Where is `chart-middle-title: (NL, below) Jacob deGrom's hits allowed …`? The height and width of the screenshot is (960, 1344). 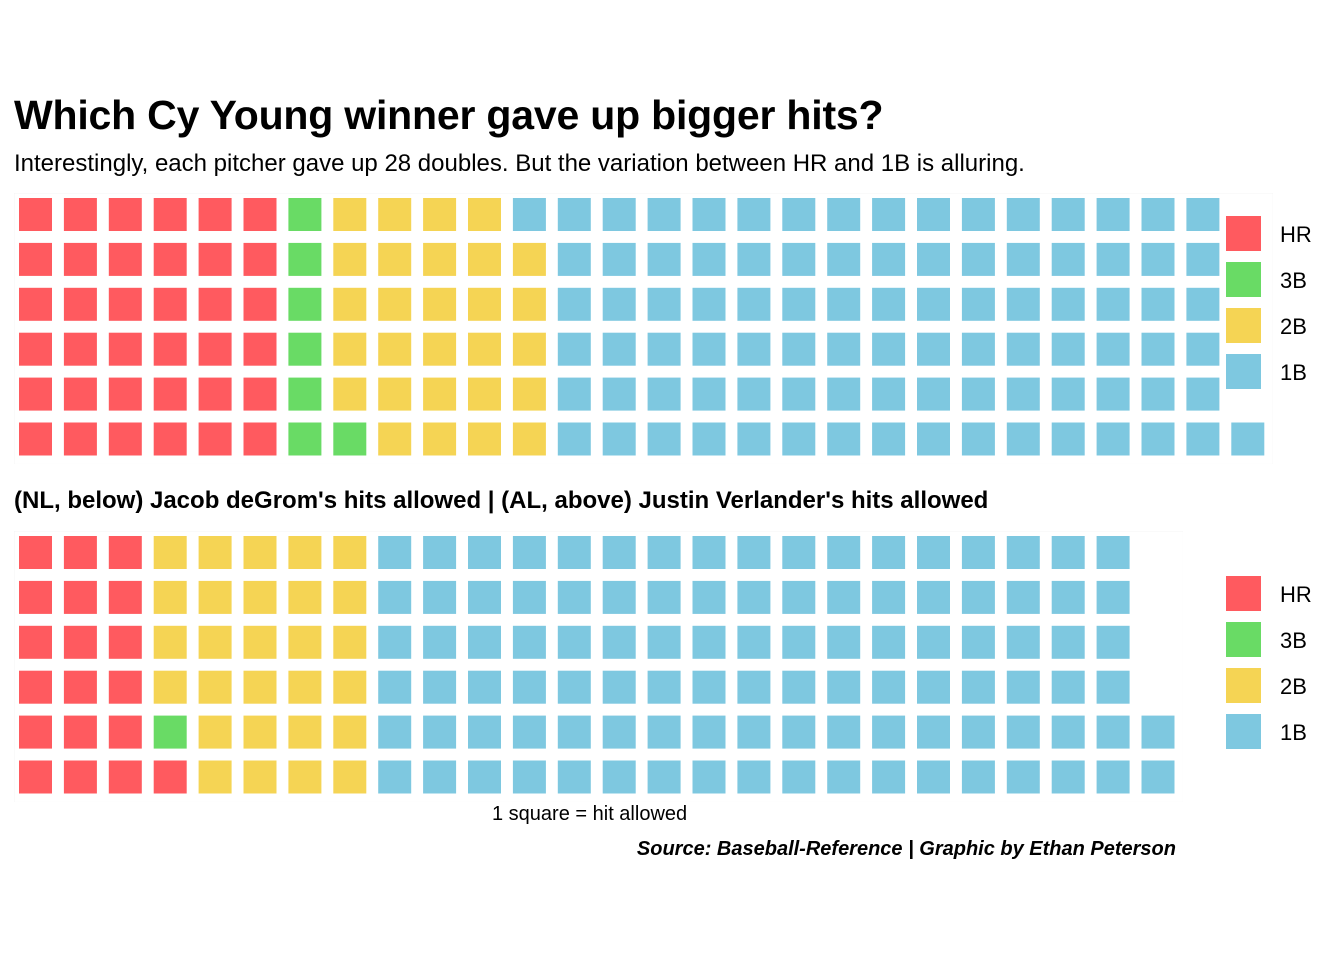
chart-middle-title: (NL, below) Jacob deGrom's hits allowed … is located at coordinates (501, 500).